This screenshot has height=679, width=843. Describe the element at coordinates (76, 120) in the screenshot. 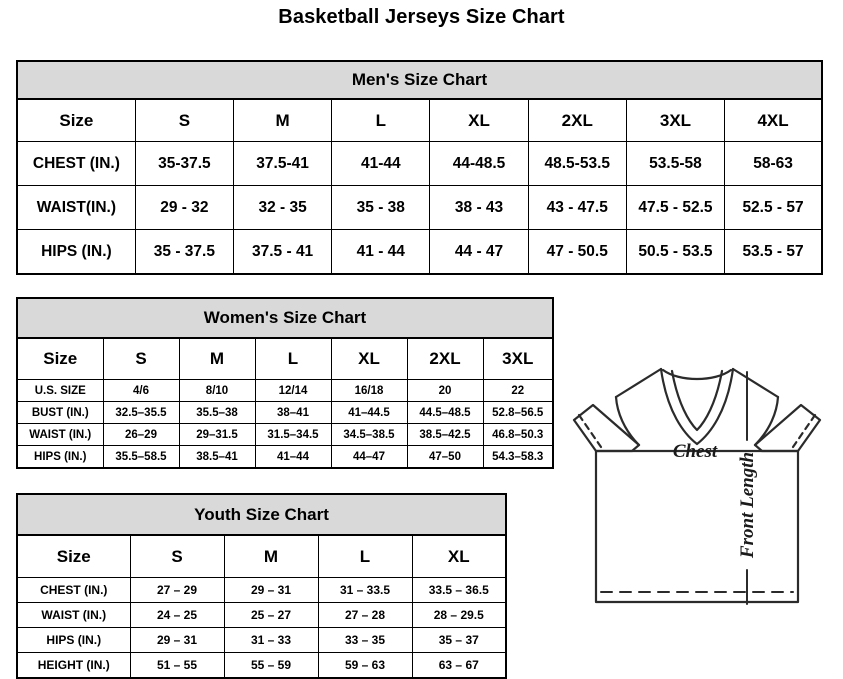

I see `mens-header-size: Size` at that location.